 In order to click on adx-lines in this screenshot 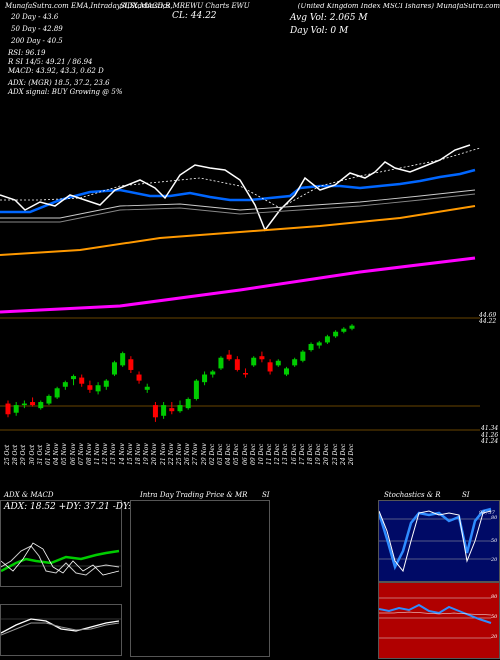, I will do `click(61, 559)`.